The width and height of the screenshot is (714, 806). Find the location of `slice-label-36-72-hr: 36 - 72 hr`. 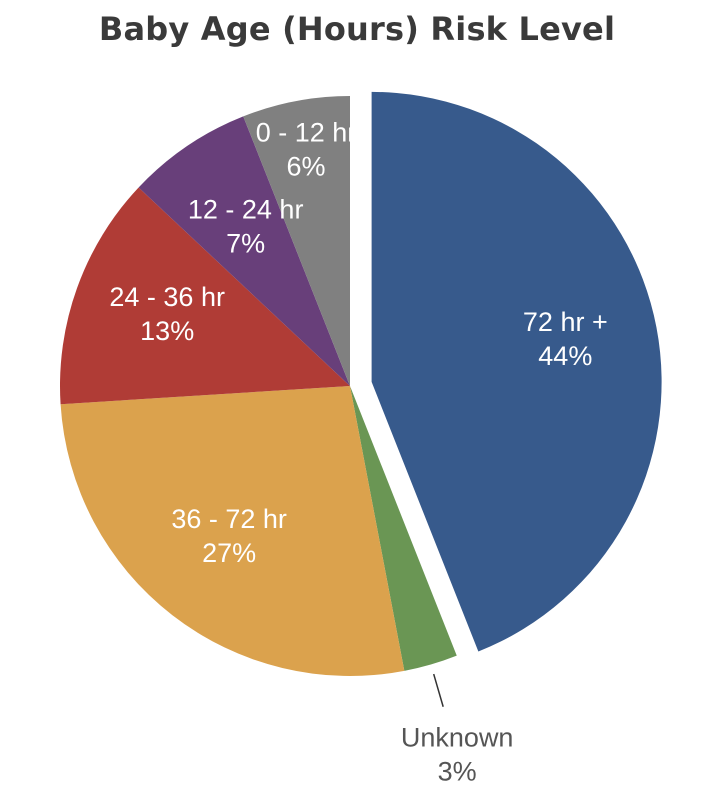

slice-label-36-72-hr: 36 - 72 hr is located at coordinates (229, 519).